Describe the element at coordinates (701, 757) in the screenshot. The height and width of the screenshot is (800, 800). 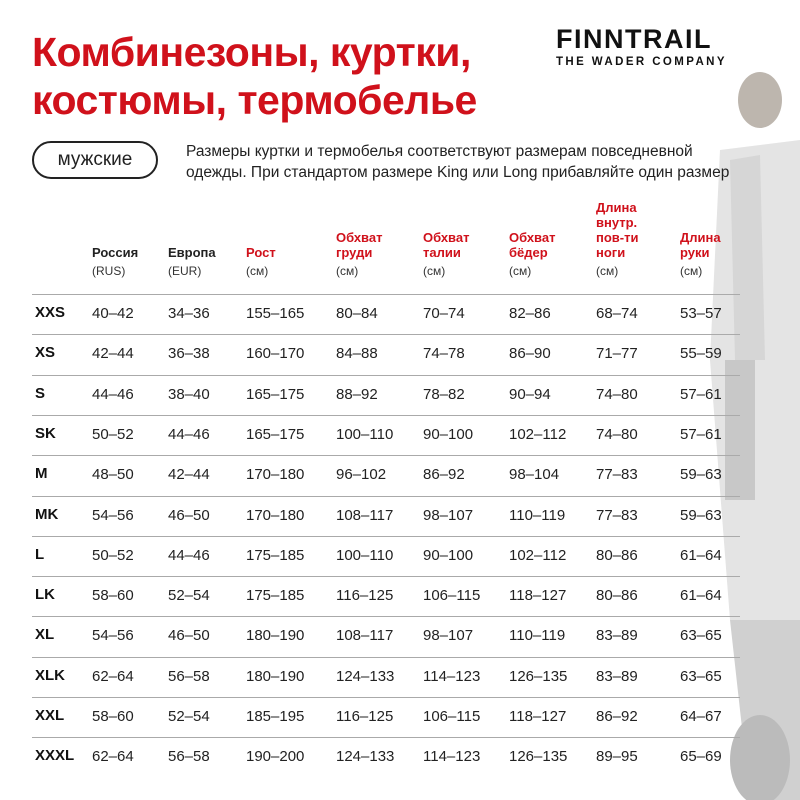
I see `table-cell: 65–69` at that location.